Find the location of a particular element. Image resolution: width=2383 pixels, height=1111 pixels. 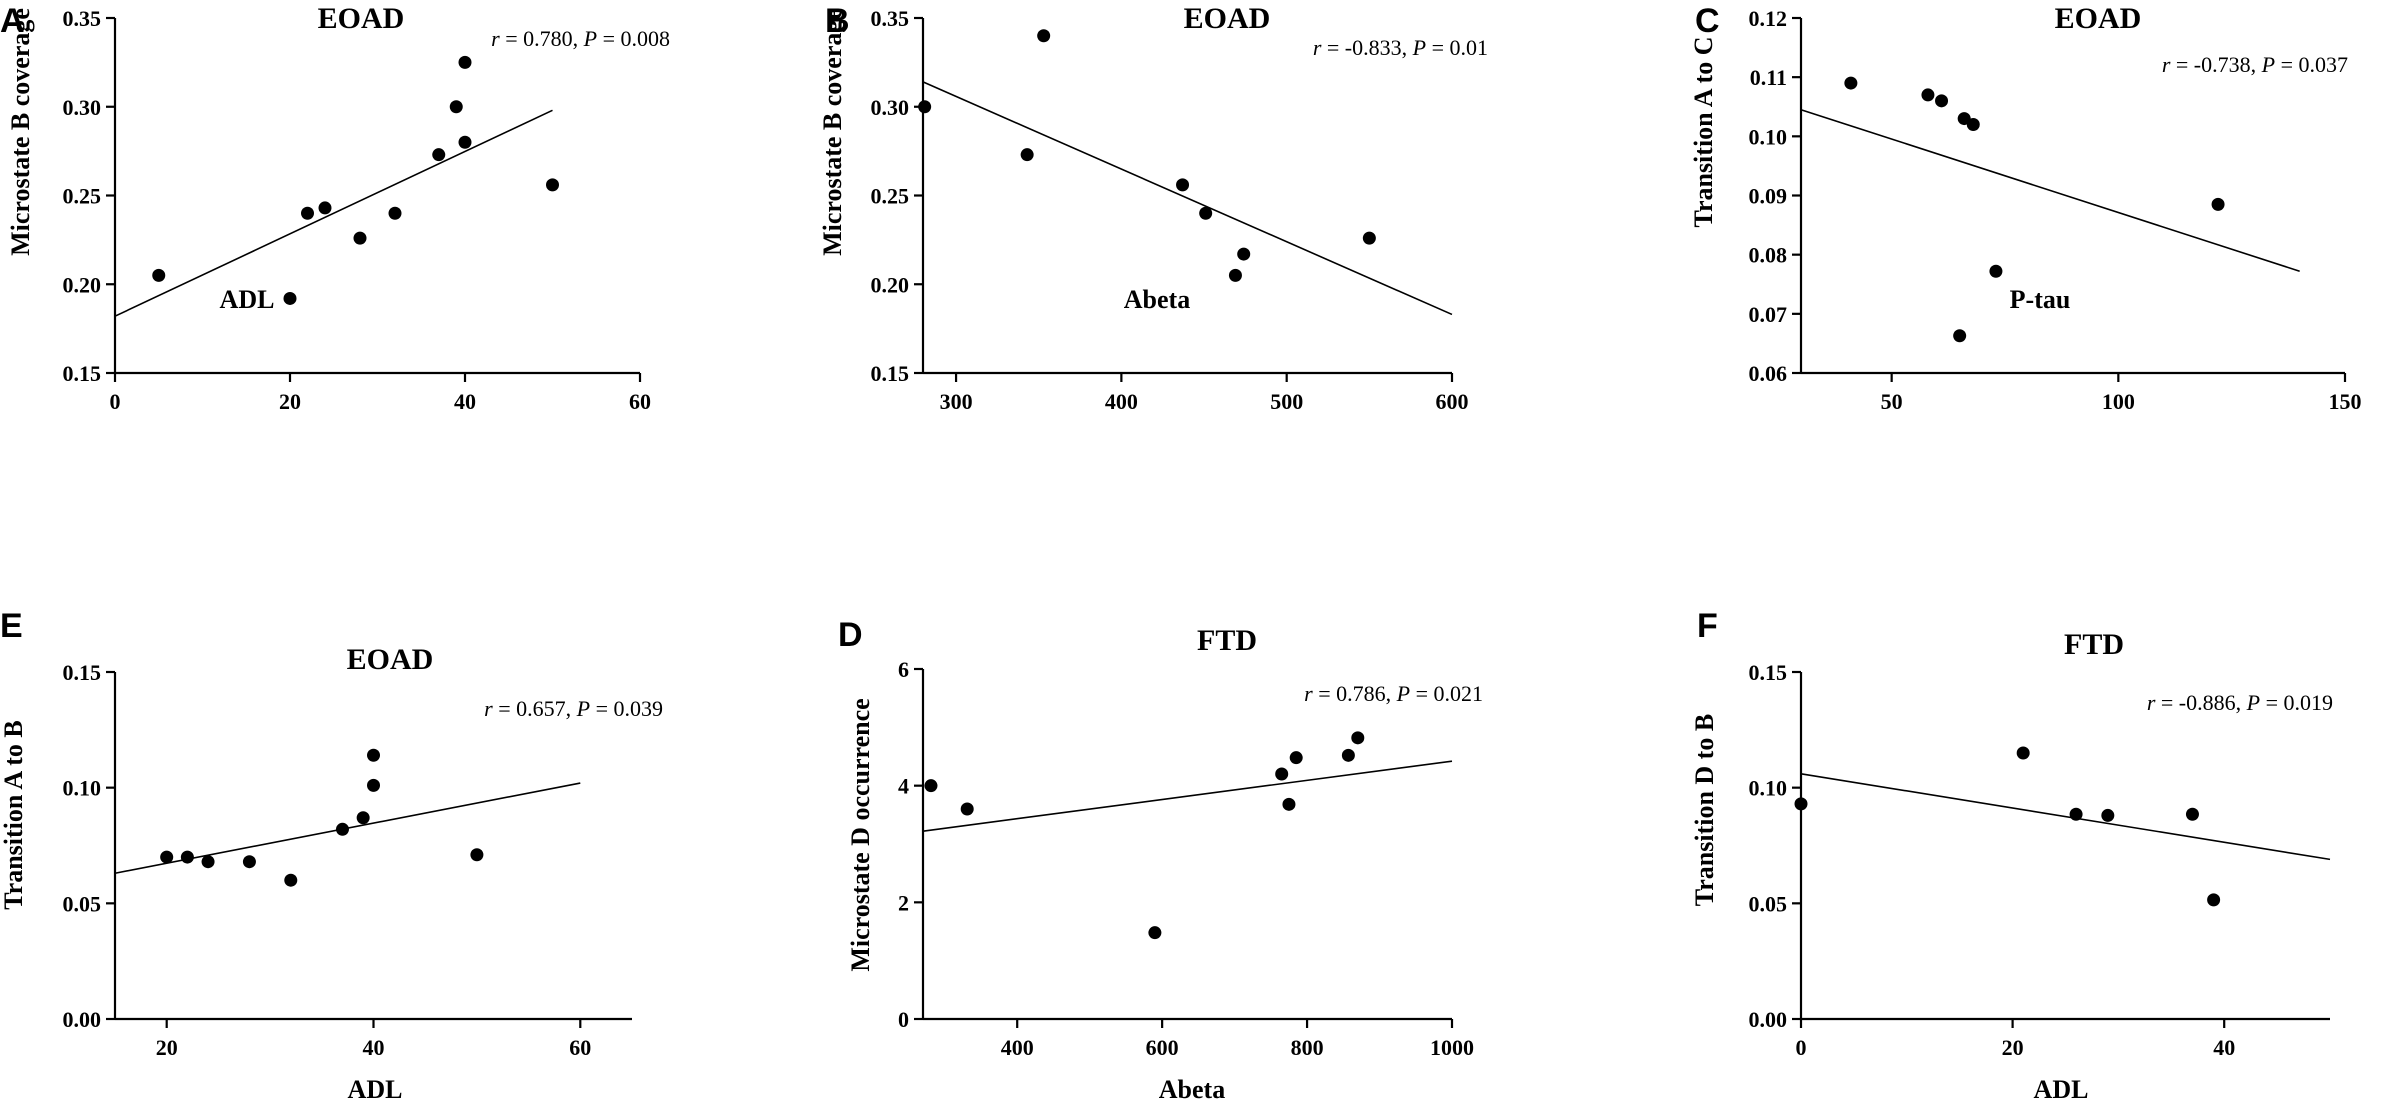

x-tick-label: 150 is located at coordinates (2345, 401).